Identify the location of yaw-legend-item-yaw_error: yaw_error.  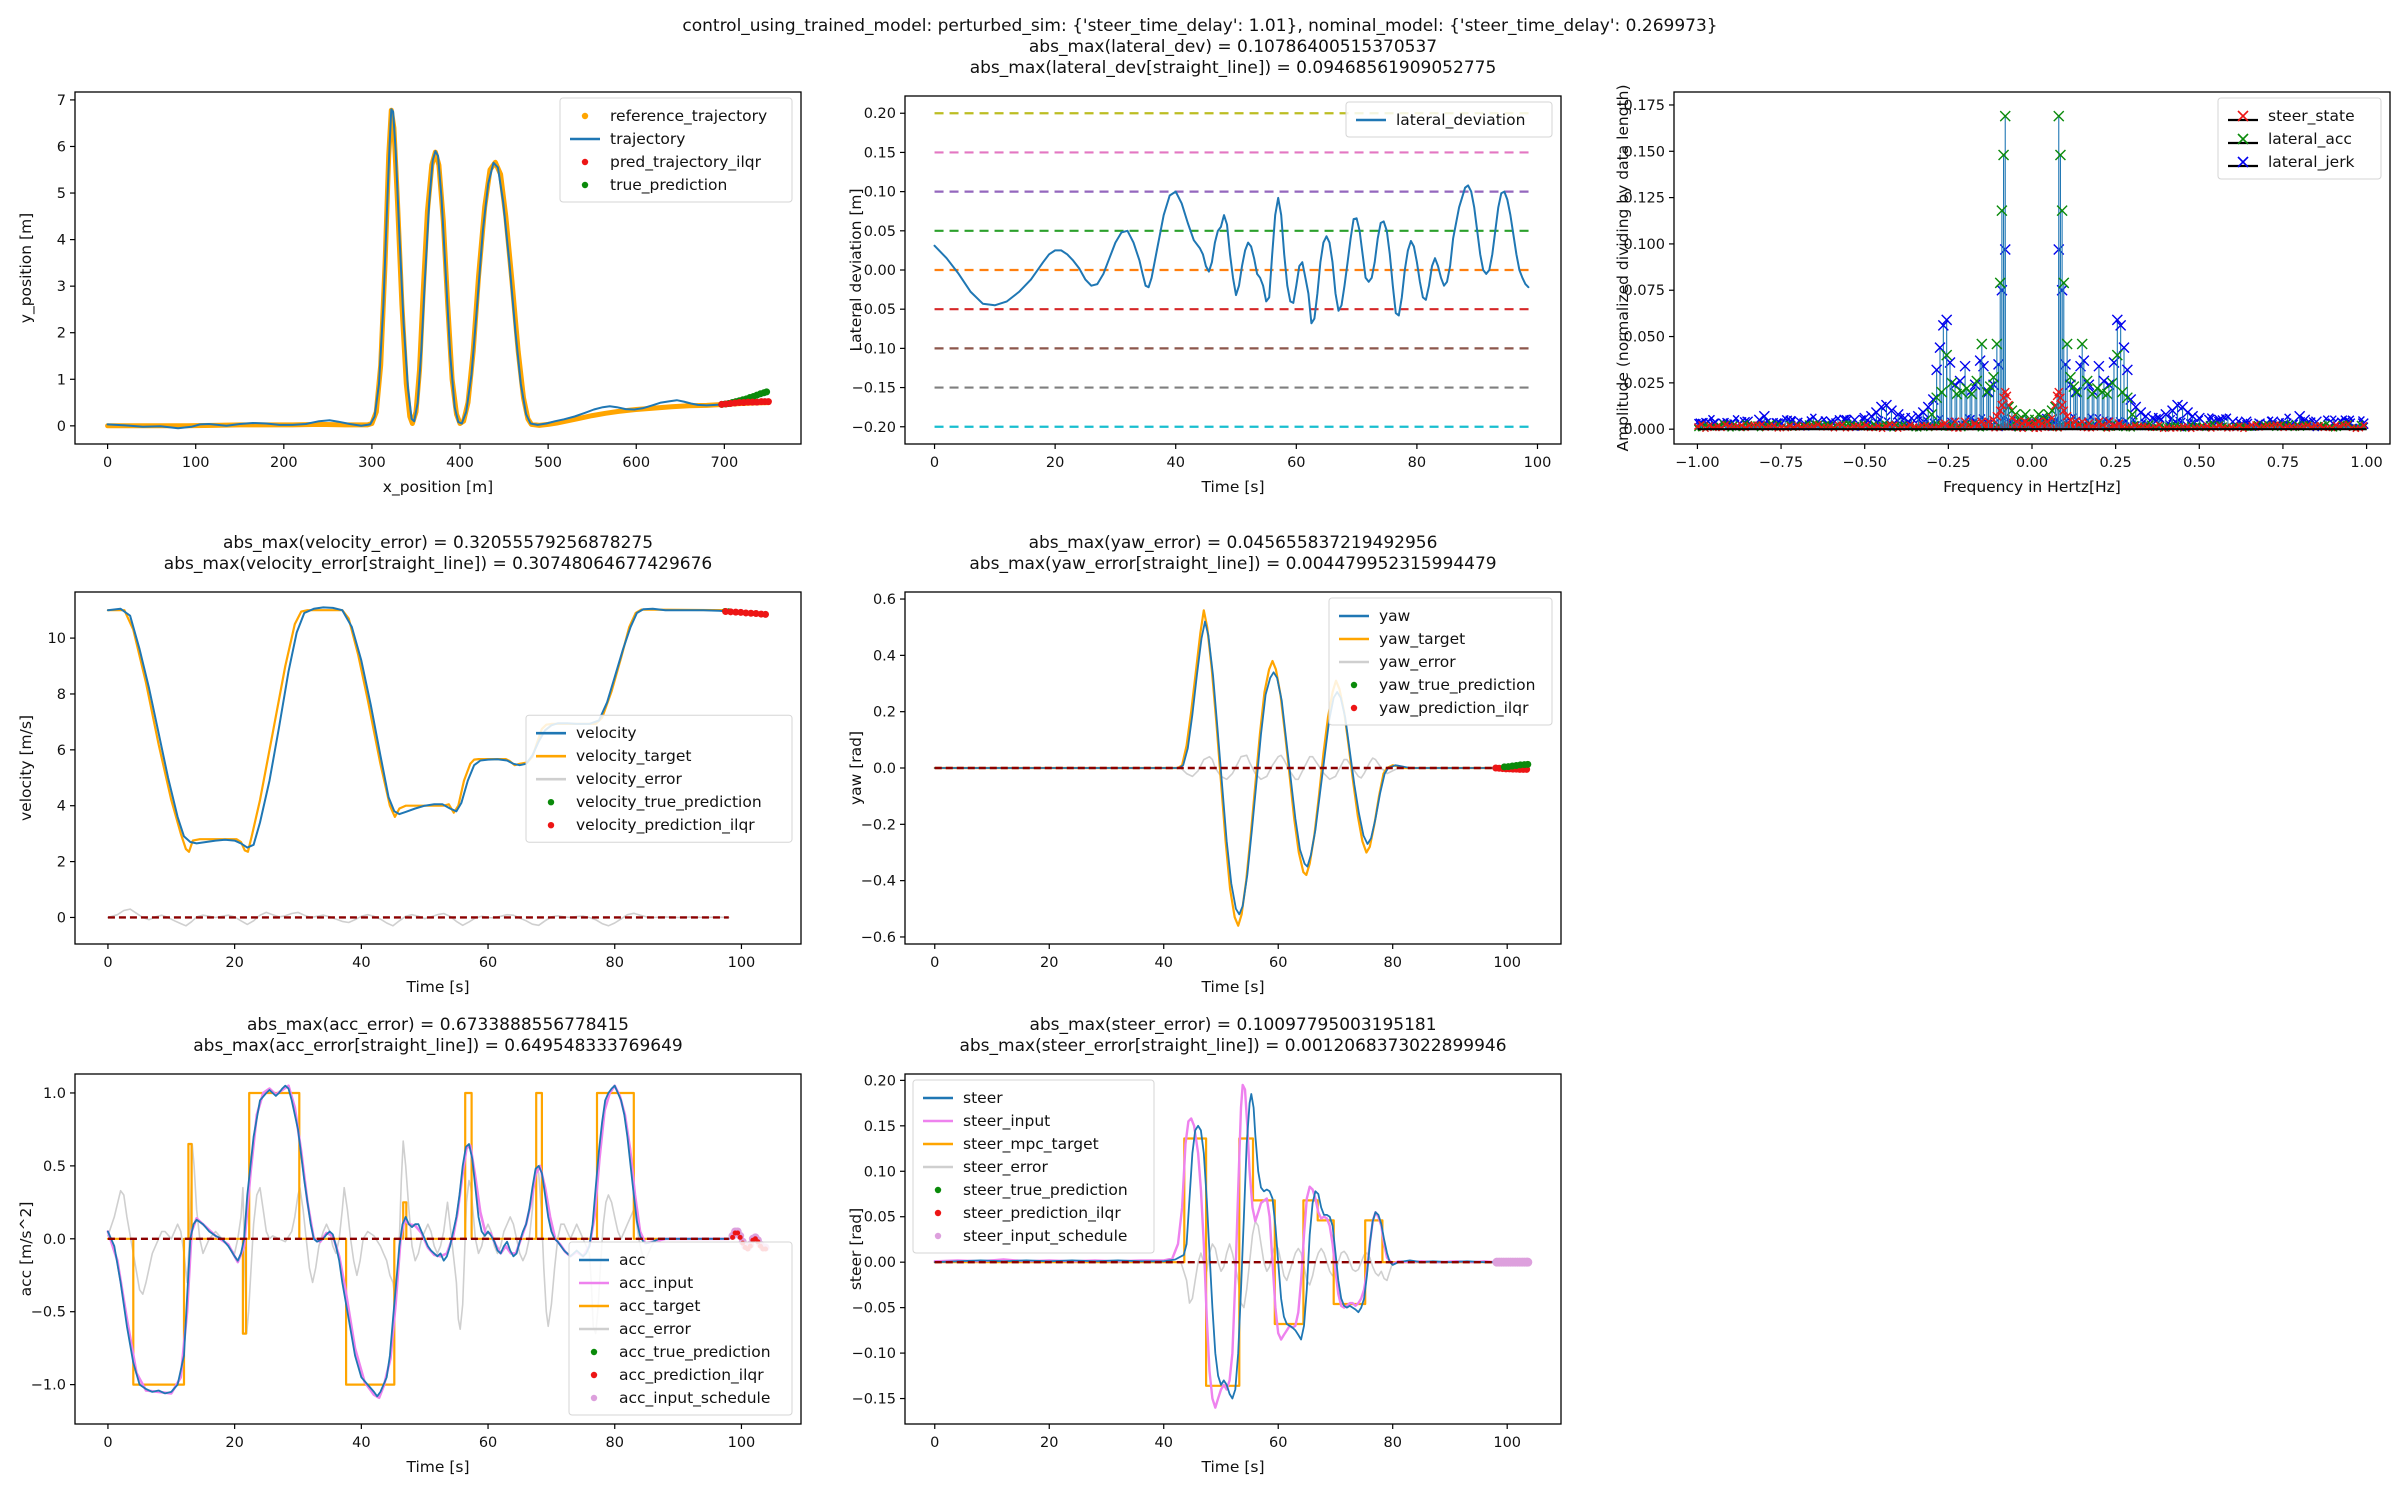
(1397, 662).